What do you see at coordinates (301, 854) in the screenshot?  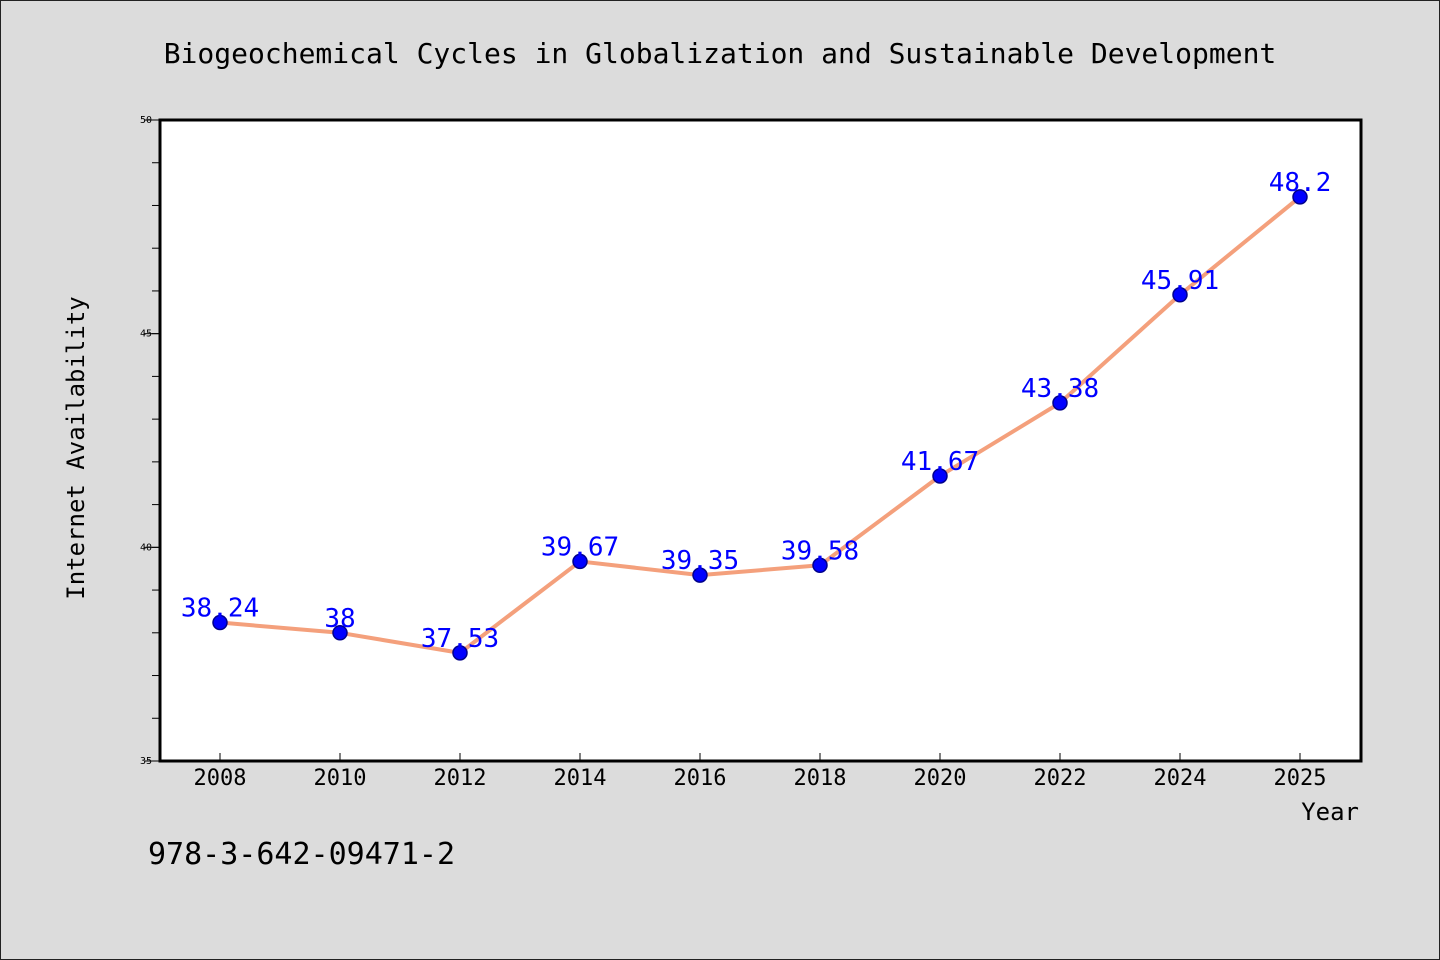 I see `isbn-annotation: 978-3-642-09471-2` at bounding box center [301, 854].